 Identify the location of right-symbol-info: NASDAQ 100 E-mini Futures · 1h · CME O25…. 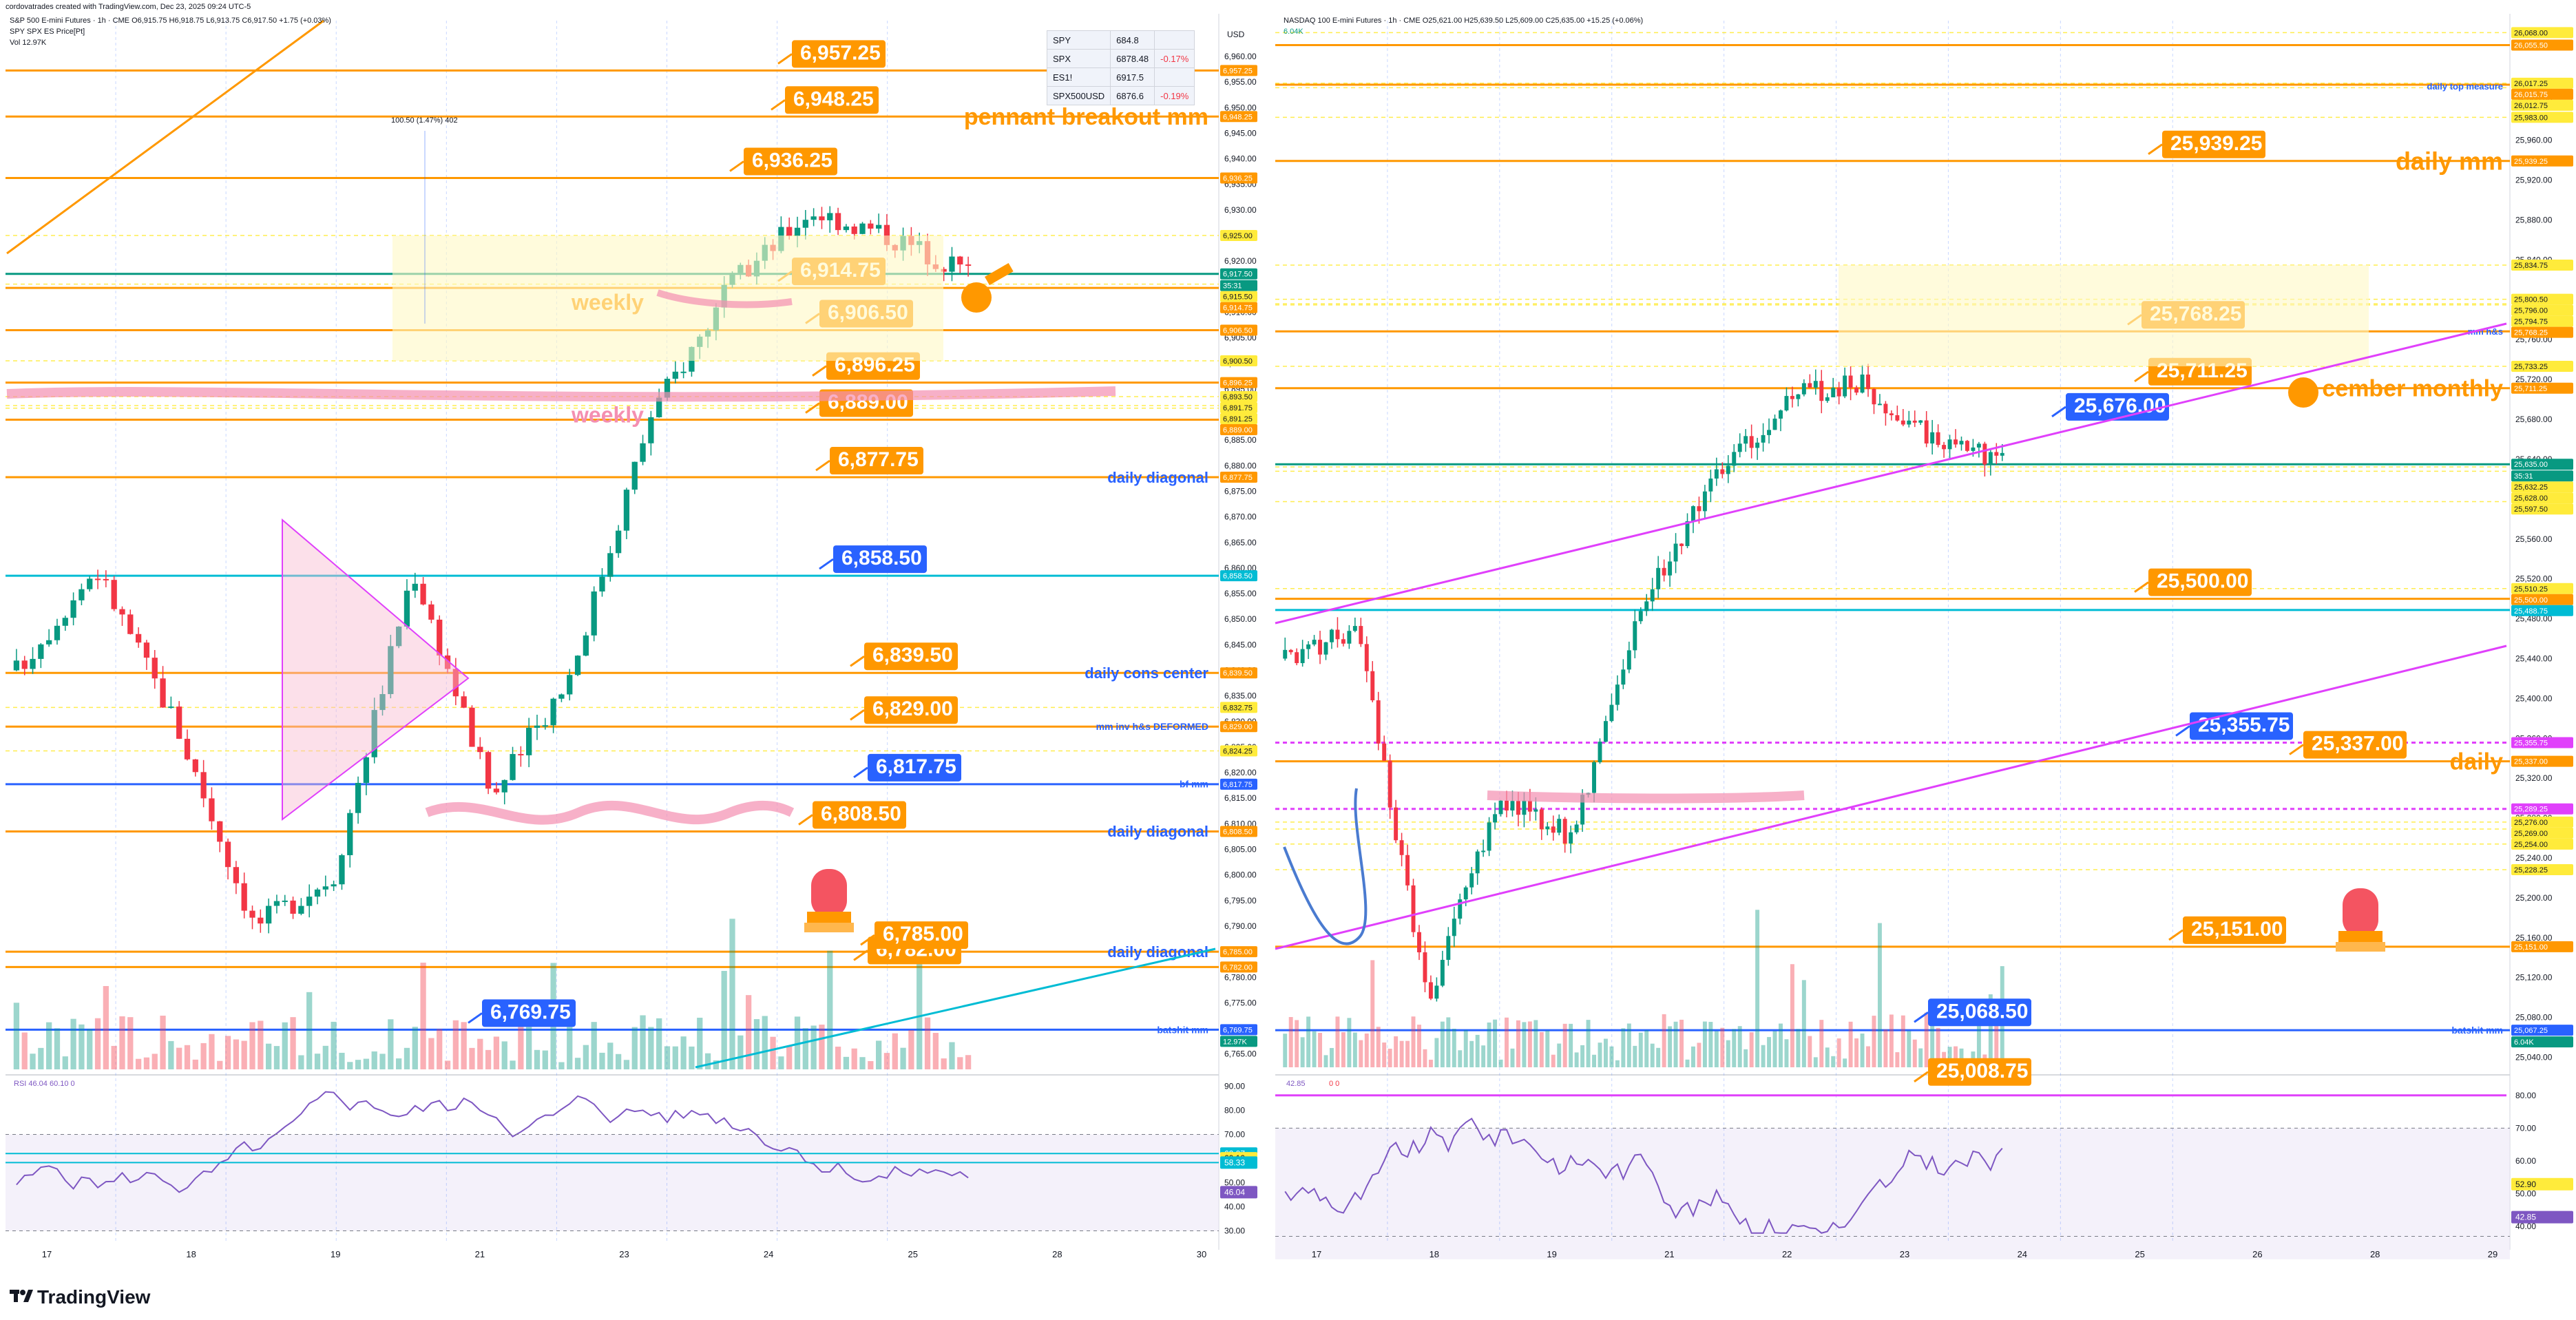
(1464, 21).